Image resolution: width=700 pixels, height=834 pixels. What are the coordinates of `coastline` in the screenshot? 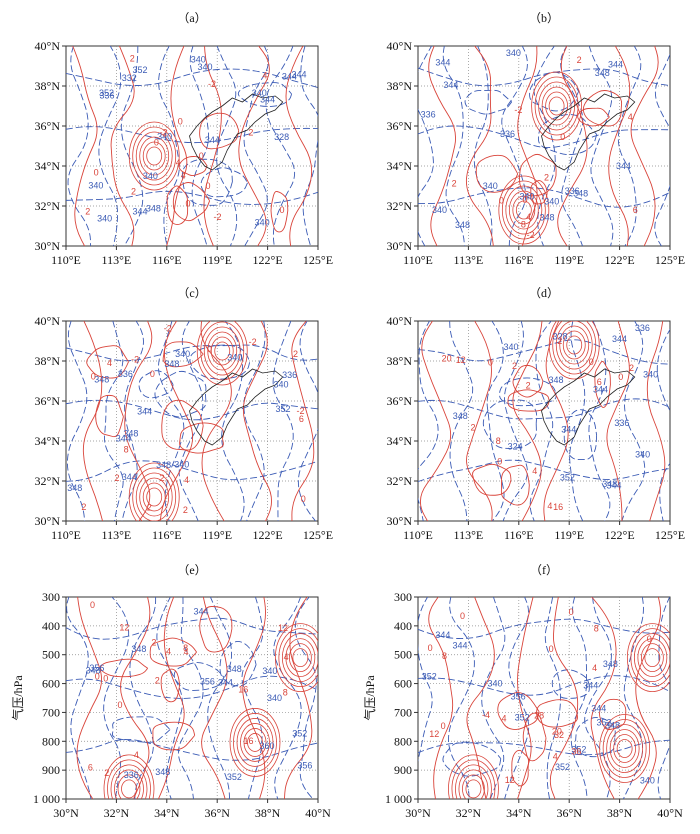 It's located at (588, 407).